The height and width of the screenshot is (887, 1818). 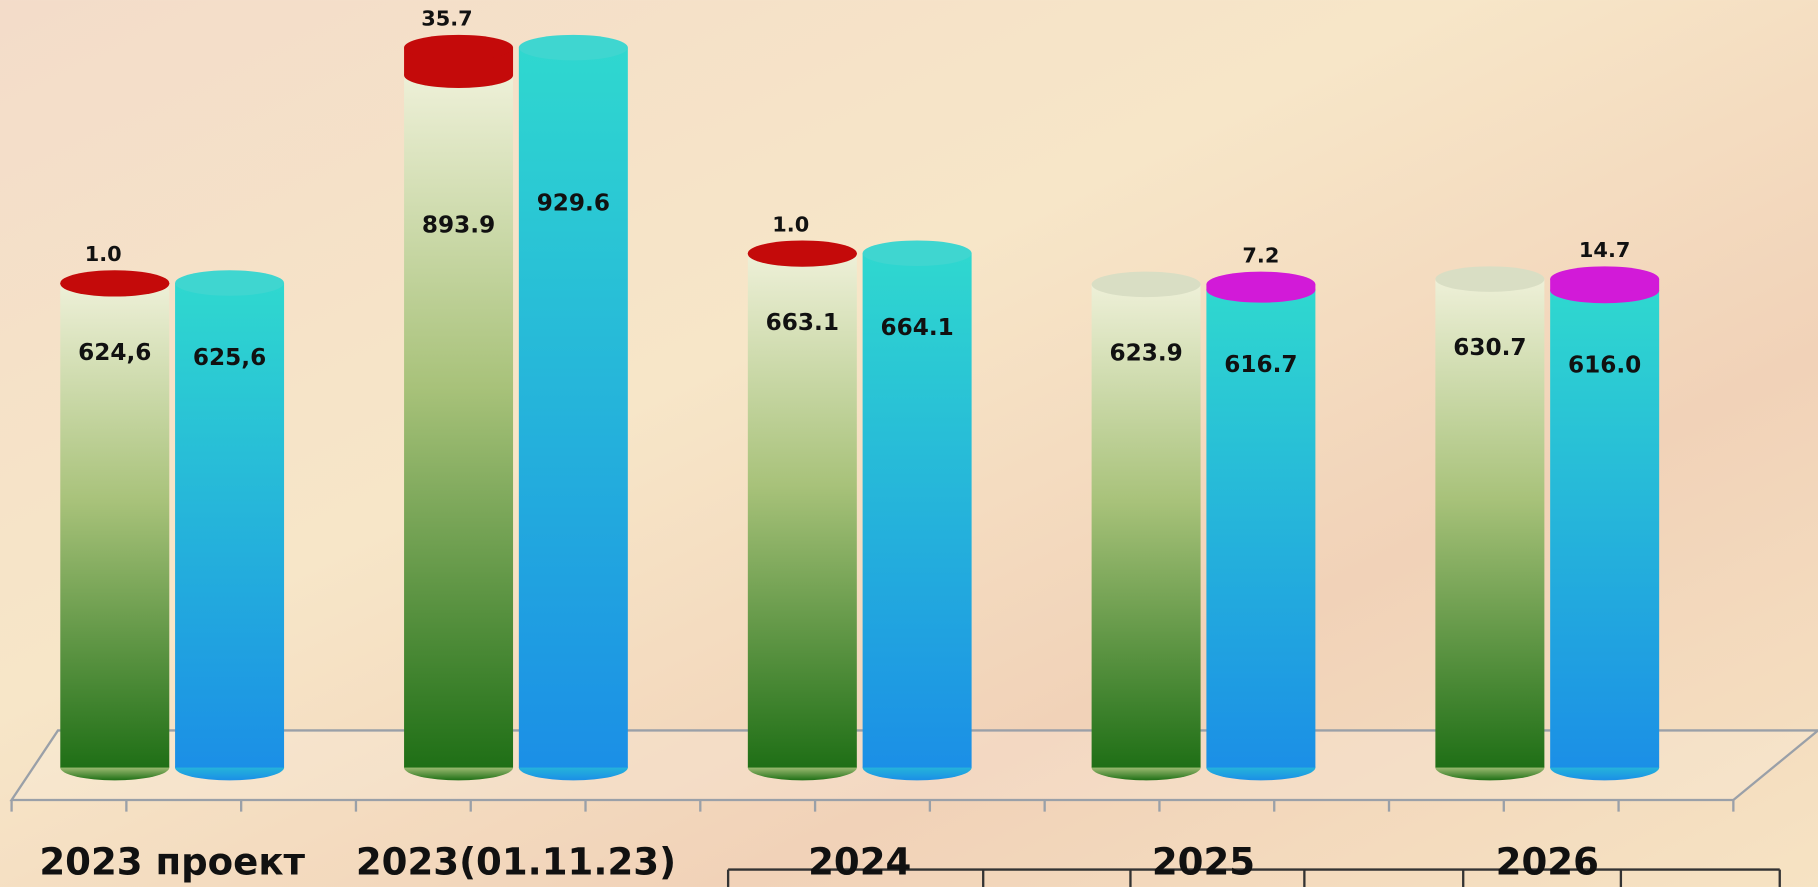 I want to click on x-tick-label: 2025, so click(x=1203, y=861).